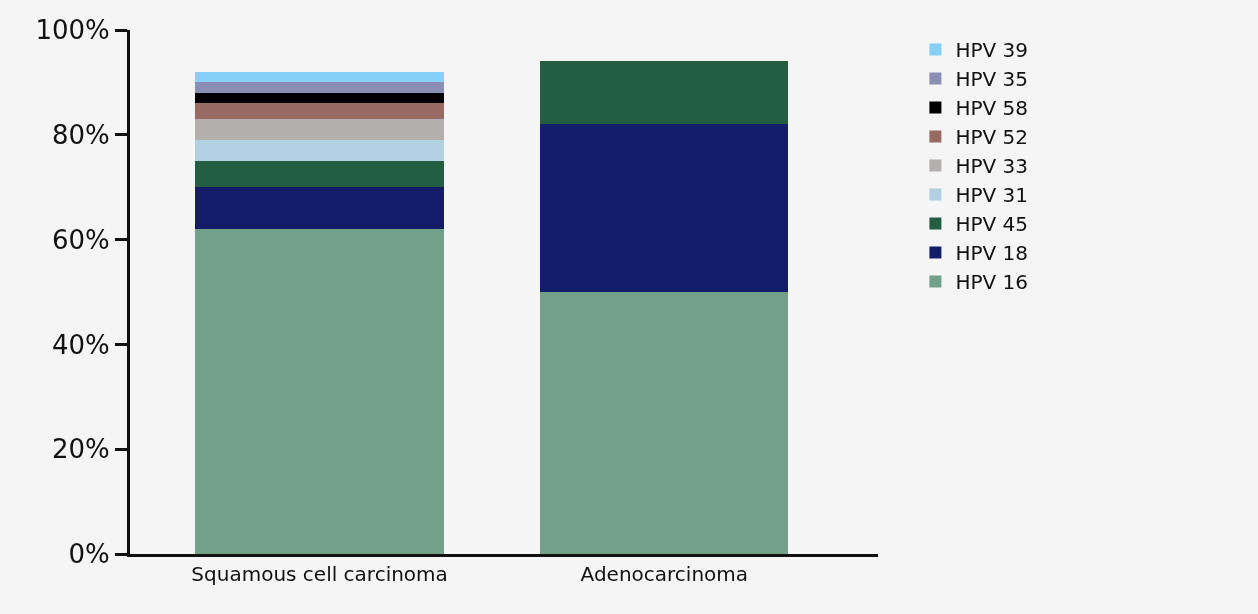  What do you see at coordinates (991, 108) in the screenshot?
I see `legend-label: HPV 58` at bounding box center [991, 108].